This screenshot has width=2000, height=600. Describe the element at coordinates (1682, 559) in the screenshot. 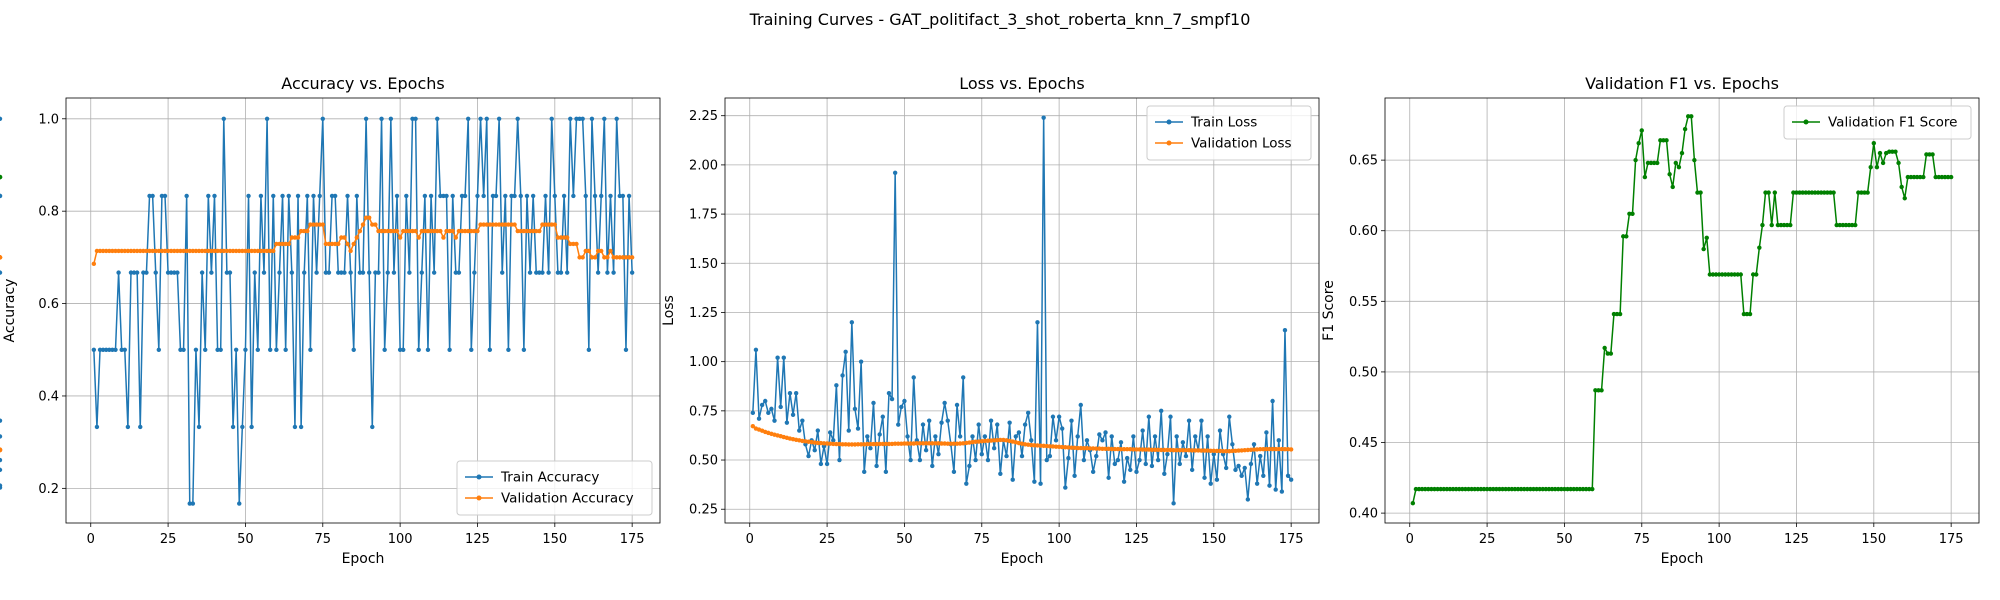

I see `x-axis-label: Epoch` at that location.